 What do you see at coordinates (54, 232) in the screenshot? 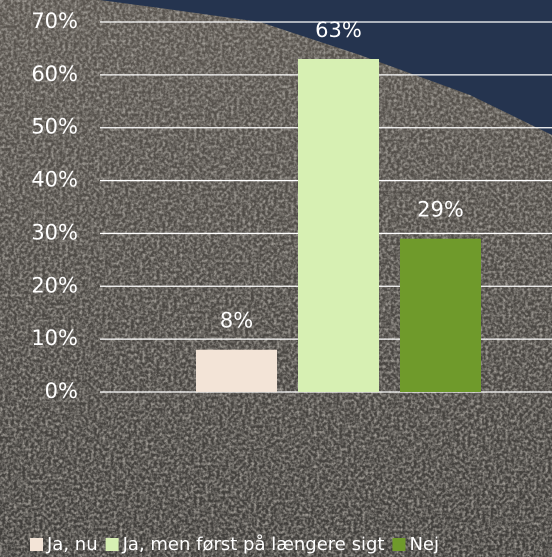
I see `y-tick-label: 30%` at bounding box center [54, 232].